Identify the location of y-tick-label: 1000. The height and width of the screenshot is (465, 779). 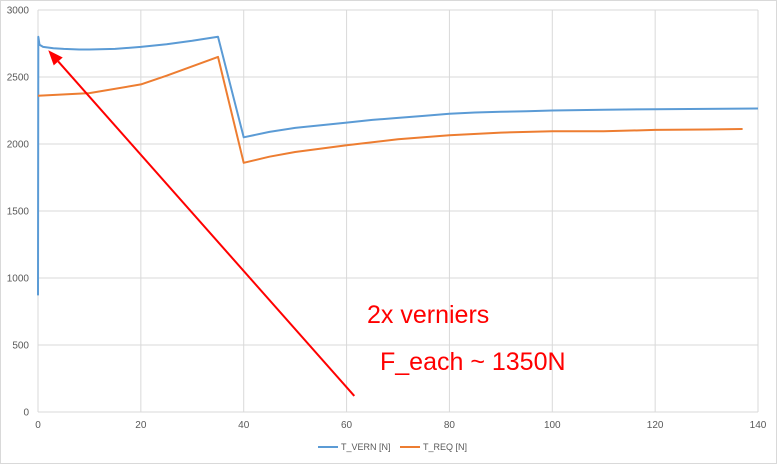
(18, 279).